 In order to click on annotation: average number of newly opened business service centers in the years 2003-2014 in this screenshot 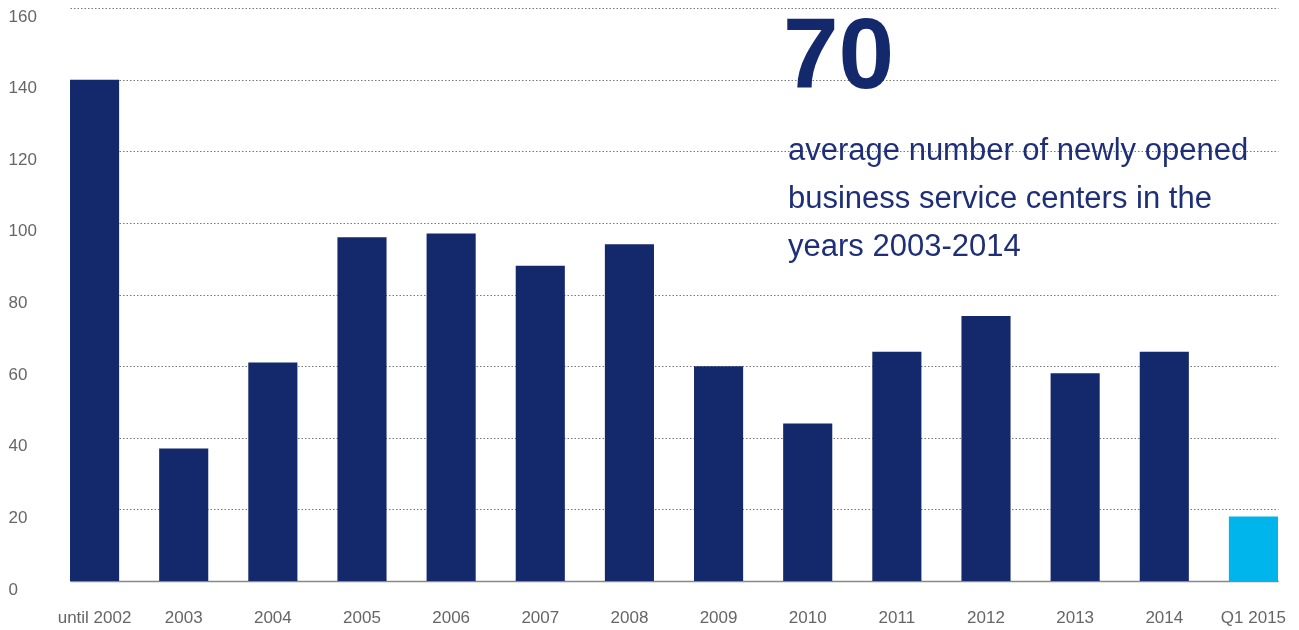, I will do `click(1018, 197)`.